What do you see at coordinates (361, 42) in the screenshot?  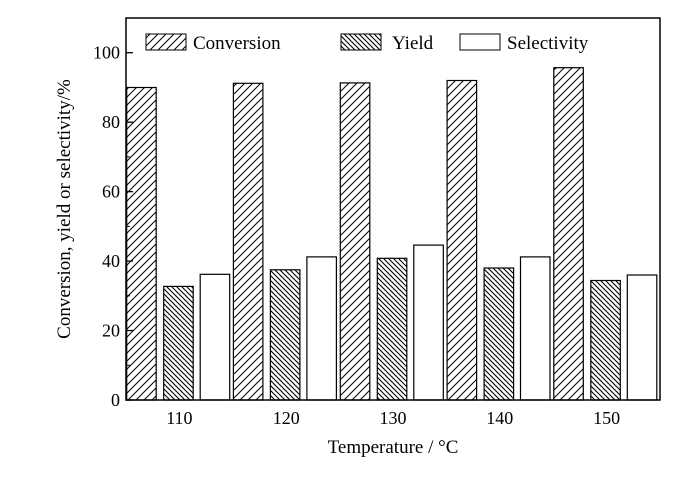 I see `legend-swatch-yield` at bounding box center [361, 42].